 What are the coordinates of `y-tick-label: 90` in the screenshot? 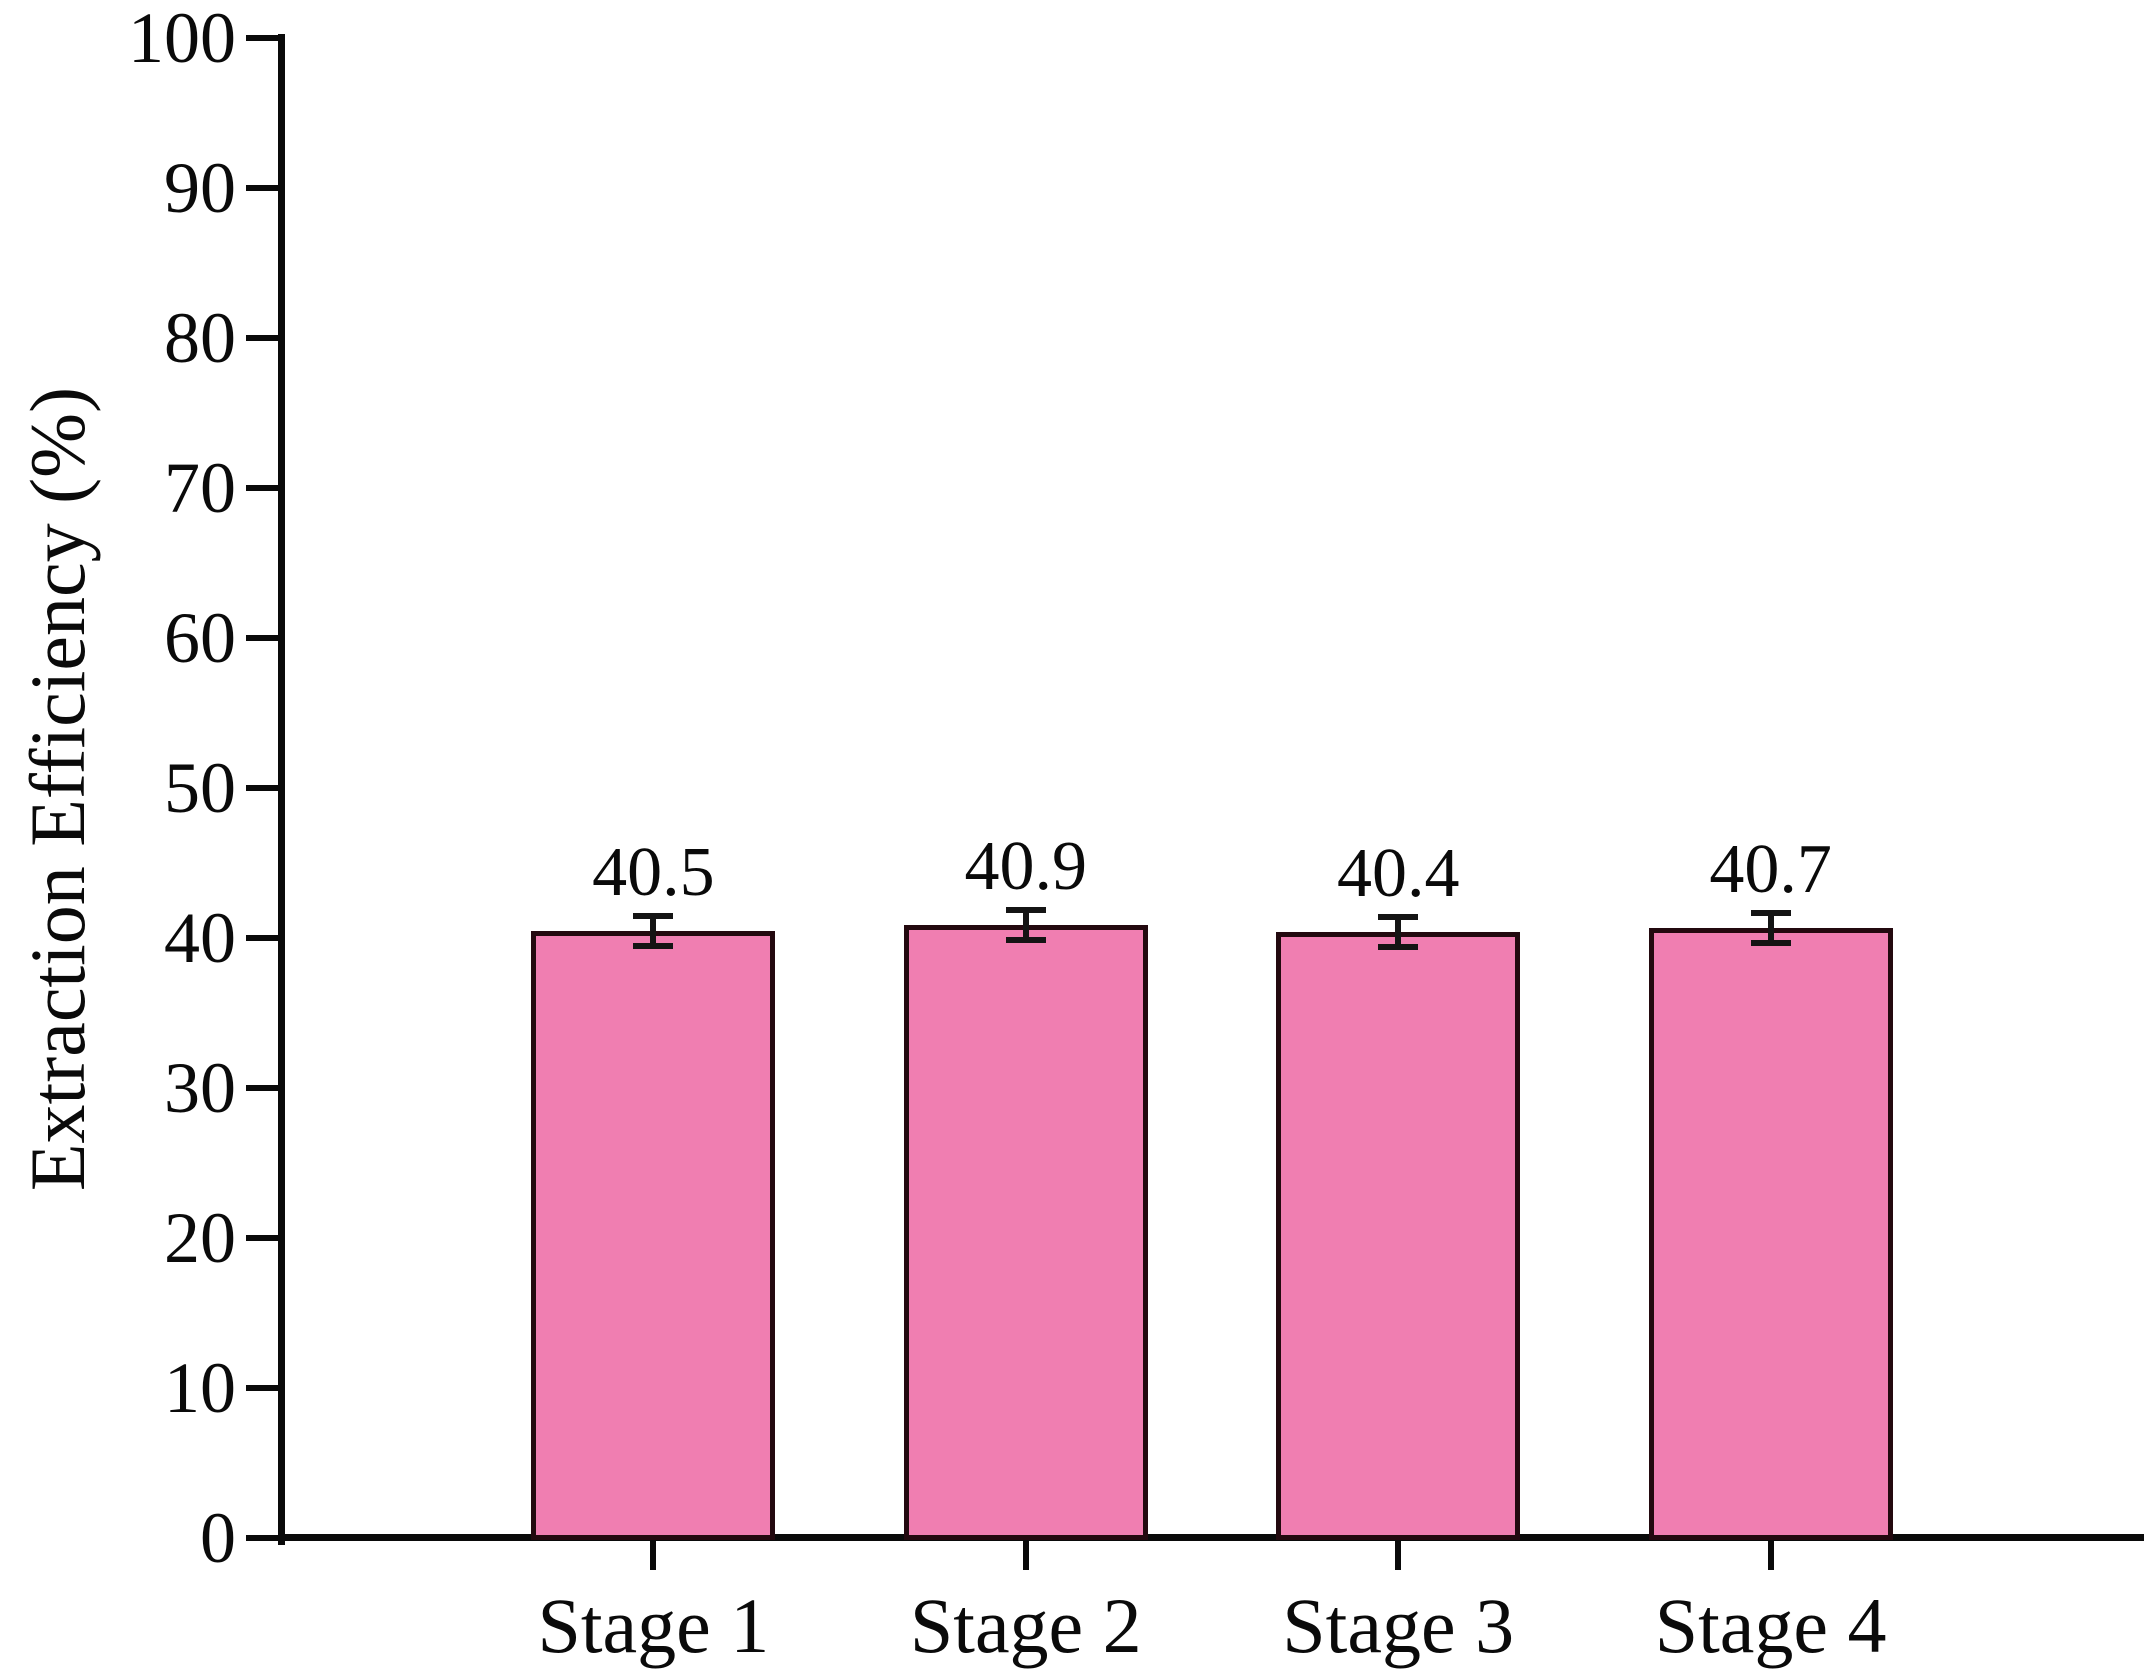 It's located at (200, 188).